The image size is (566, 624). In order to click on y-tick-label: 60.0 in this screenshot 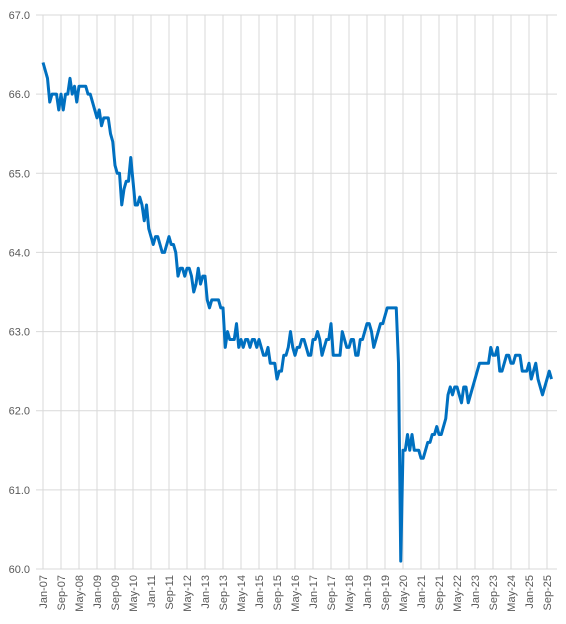, I will do `click(19, 570)`.